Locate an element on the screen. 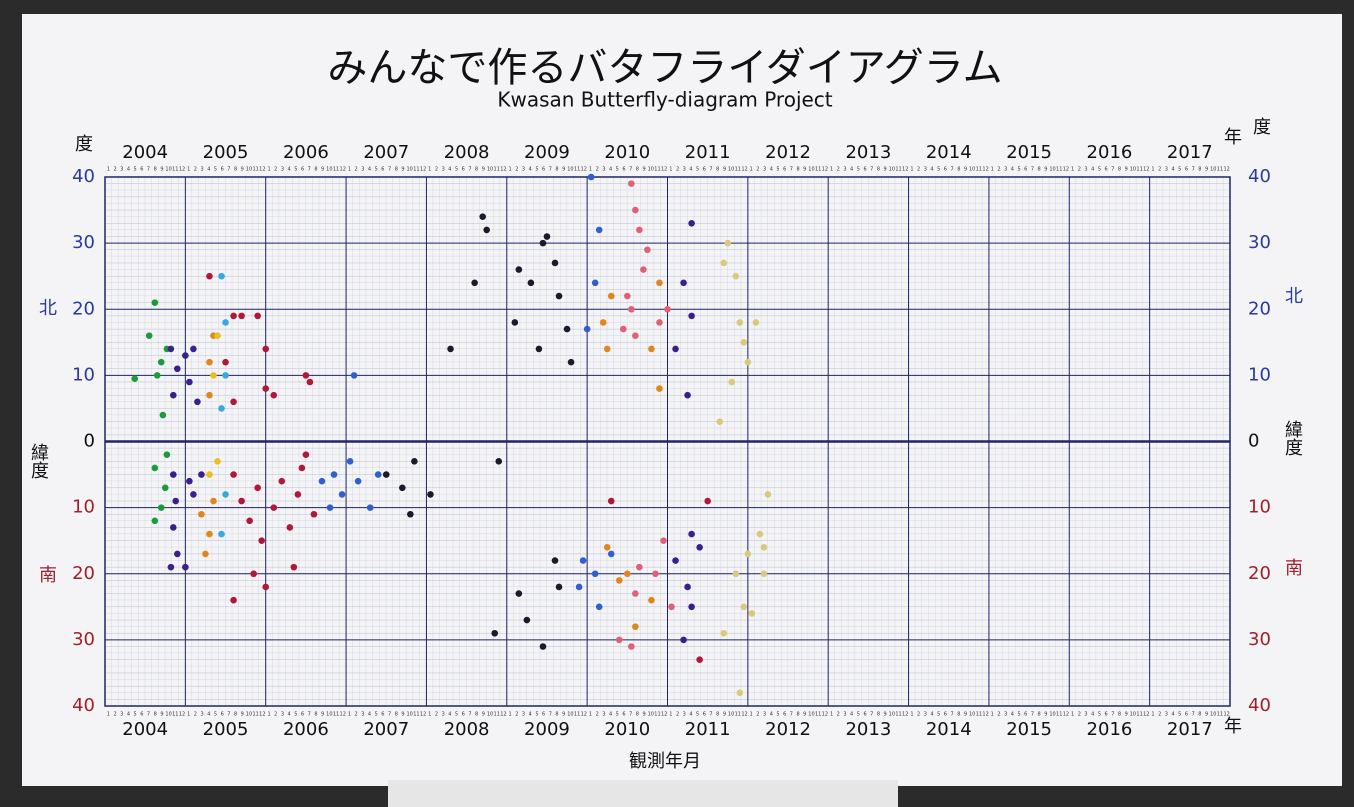  lat-label-right: 緯度 is located at coordinates (1292, 438).